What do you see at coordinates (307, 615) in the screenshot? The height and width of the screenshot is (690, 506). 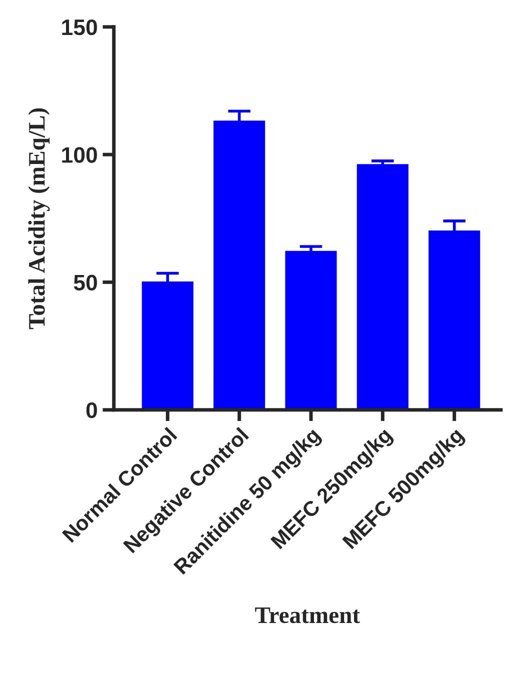 I see `x-axis-title: Treatment` at bounding box center [307, 615].